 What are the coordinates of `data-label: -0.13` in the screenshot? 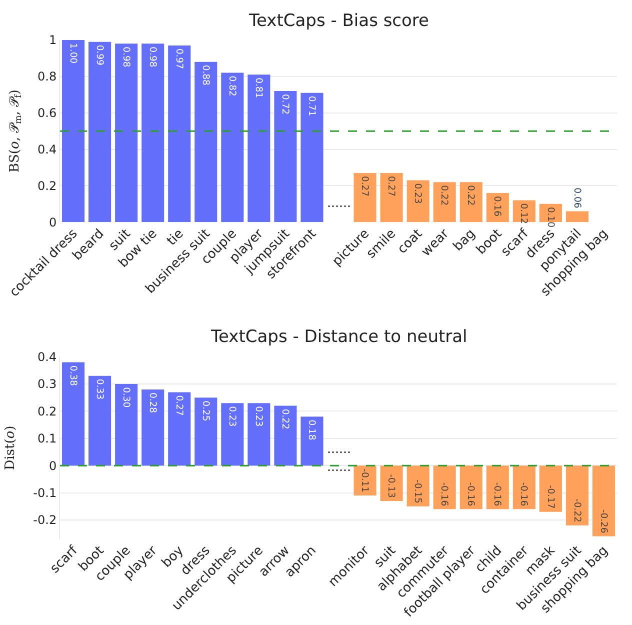 It's located at (391, 486).